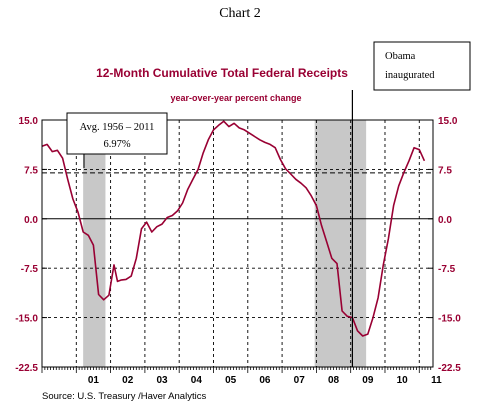 This screenshot has width=482, height=404. I want to click on obama-annotation: Obama inaugurated, so click(422, 66).